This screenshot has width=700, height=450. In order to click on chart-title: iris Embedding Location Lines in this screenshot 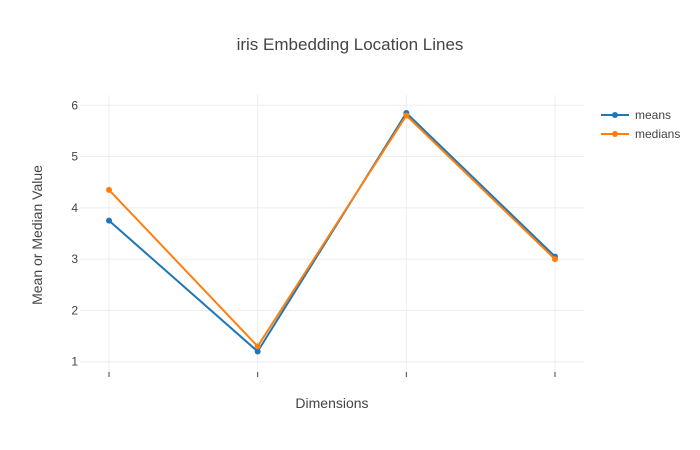, I will do `click(350, 44)`.